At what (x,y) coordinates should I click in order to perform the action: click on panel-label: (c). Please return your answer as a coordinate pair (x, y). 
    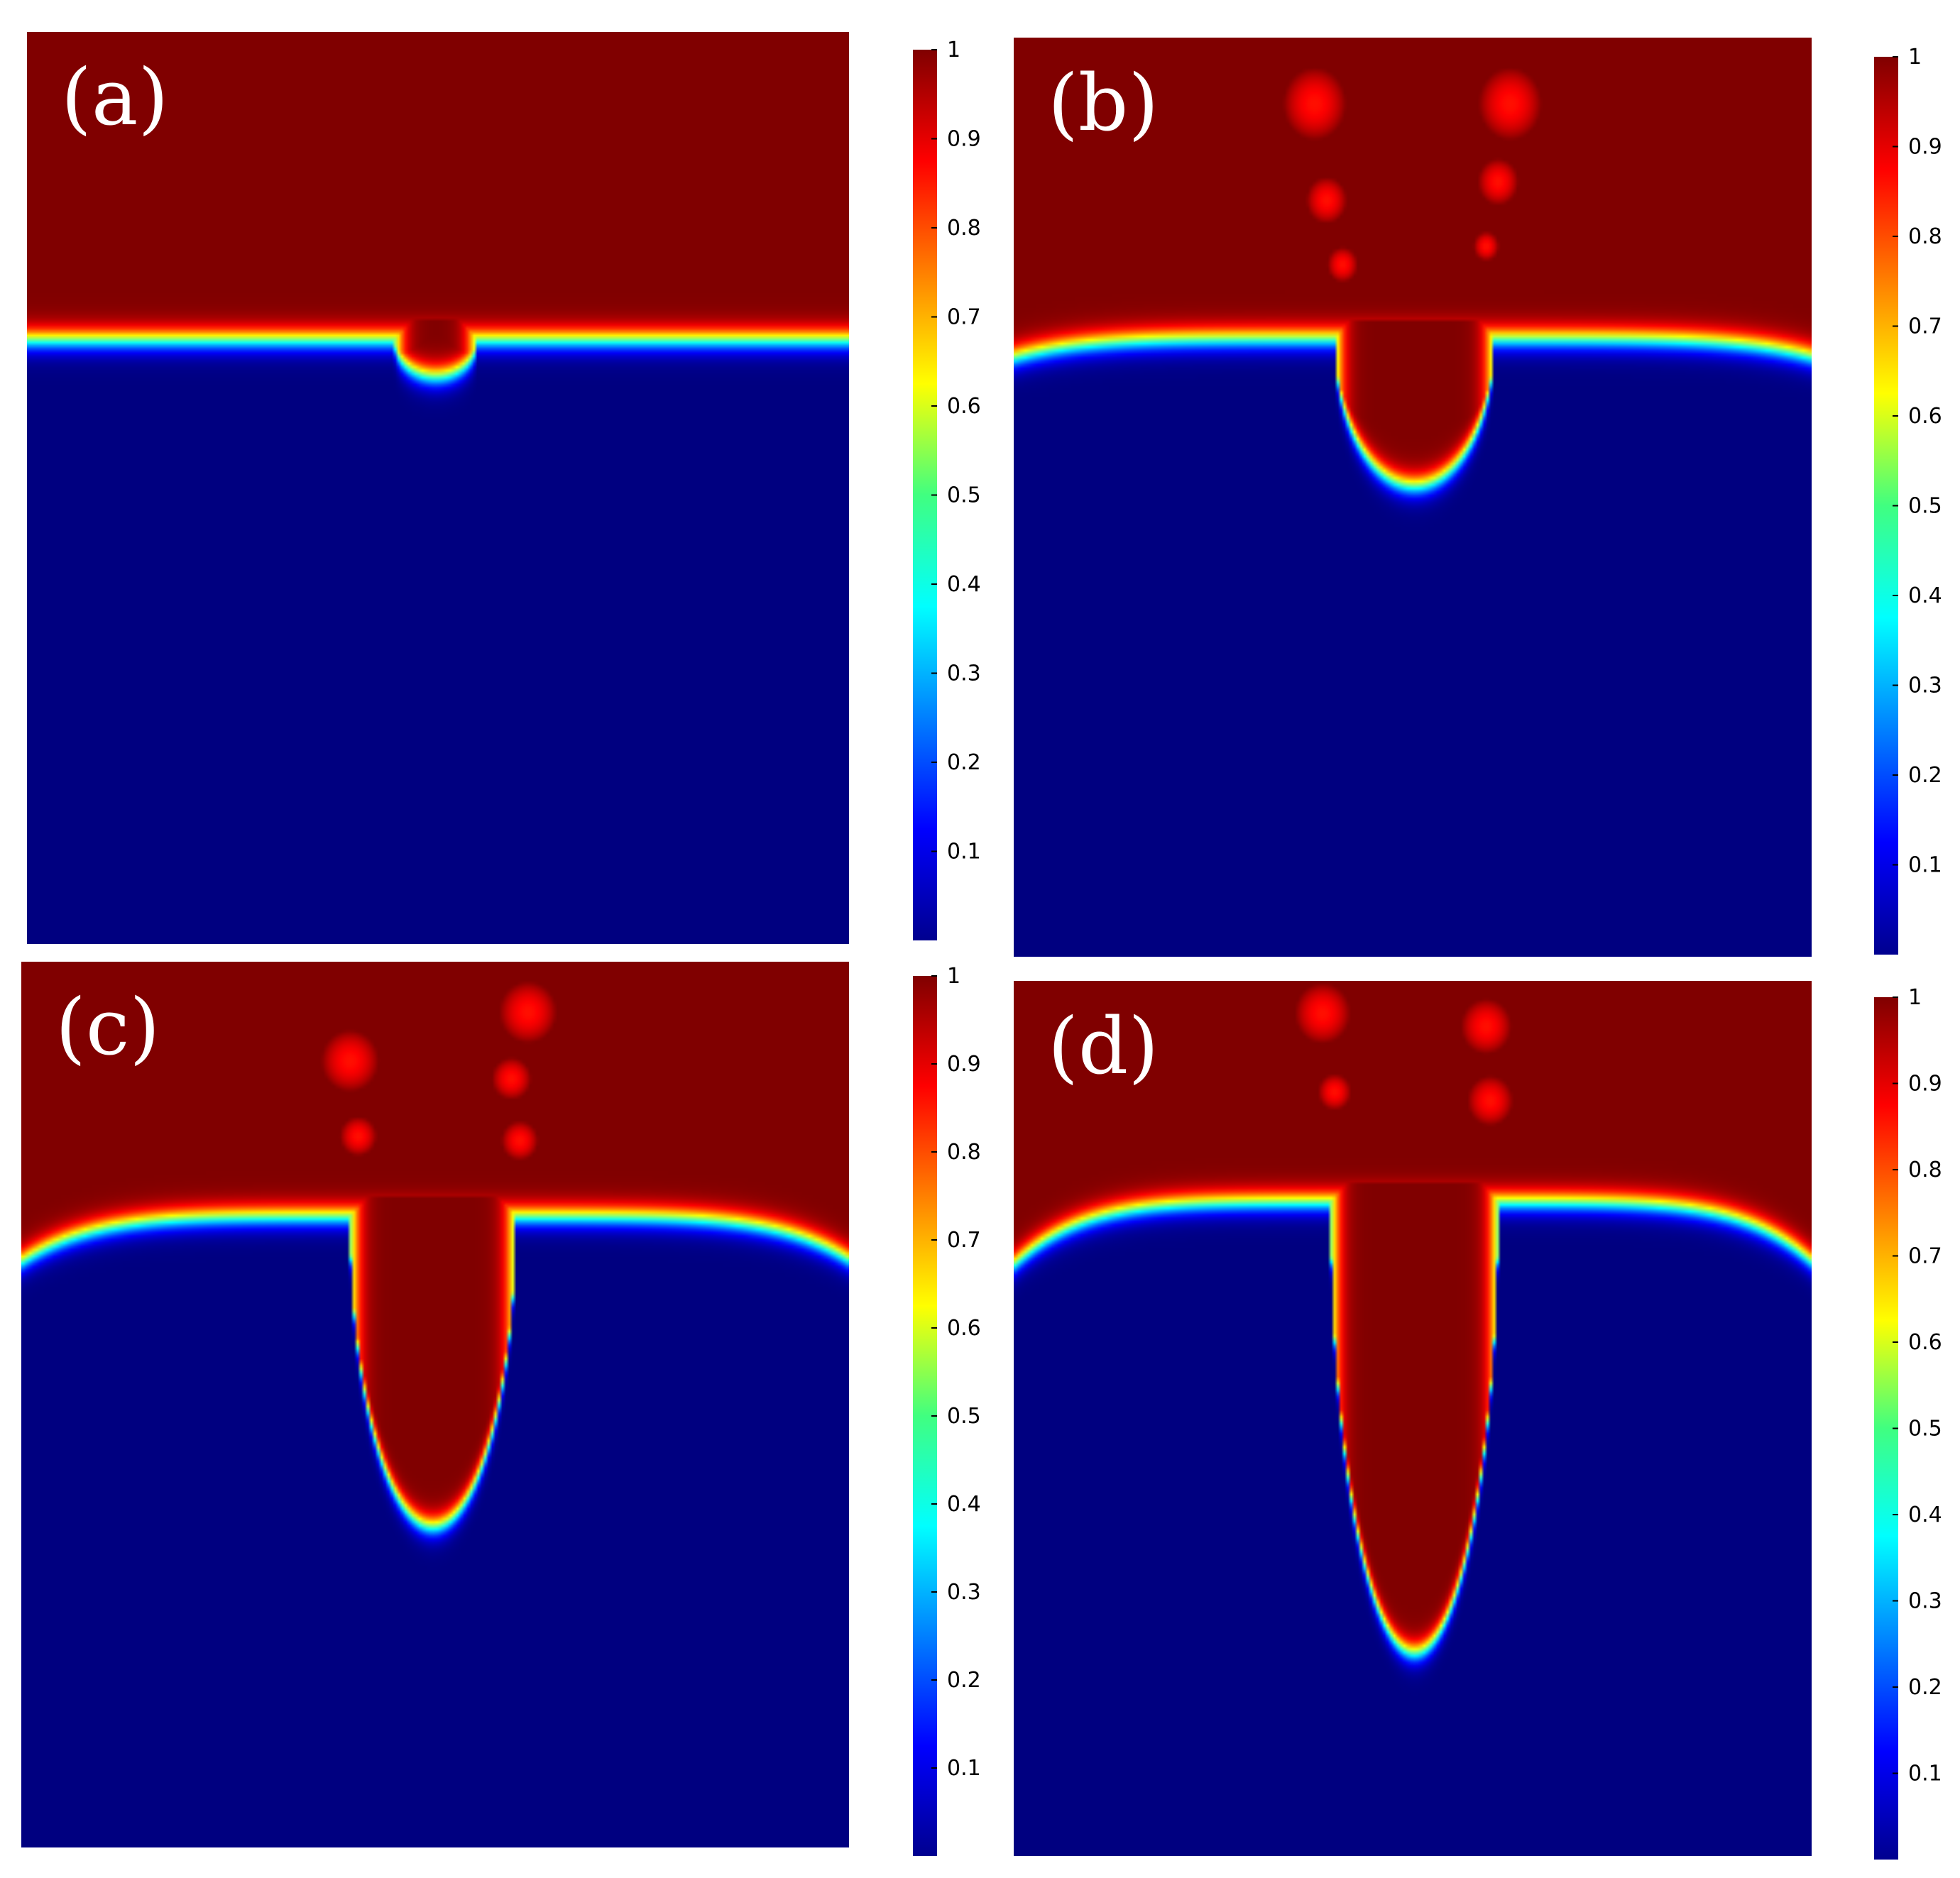
    Looking at the image, I should click on (107, 1027).